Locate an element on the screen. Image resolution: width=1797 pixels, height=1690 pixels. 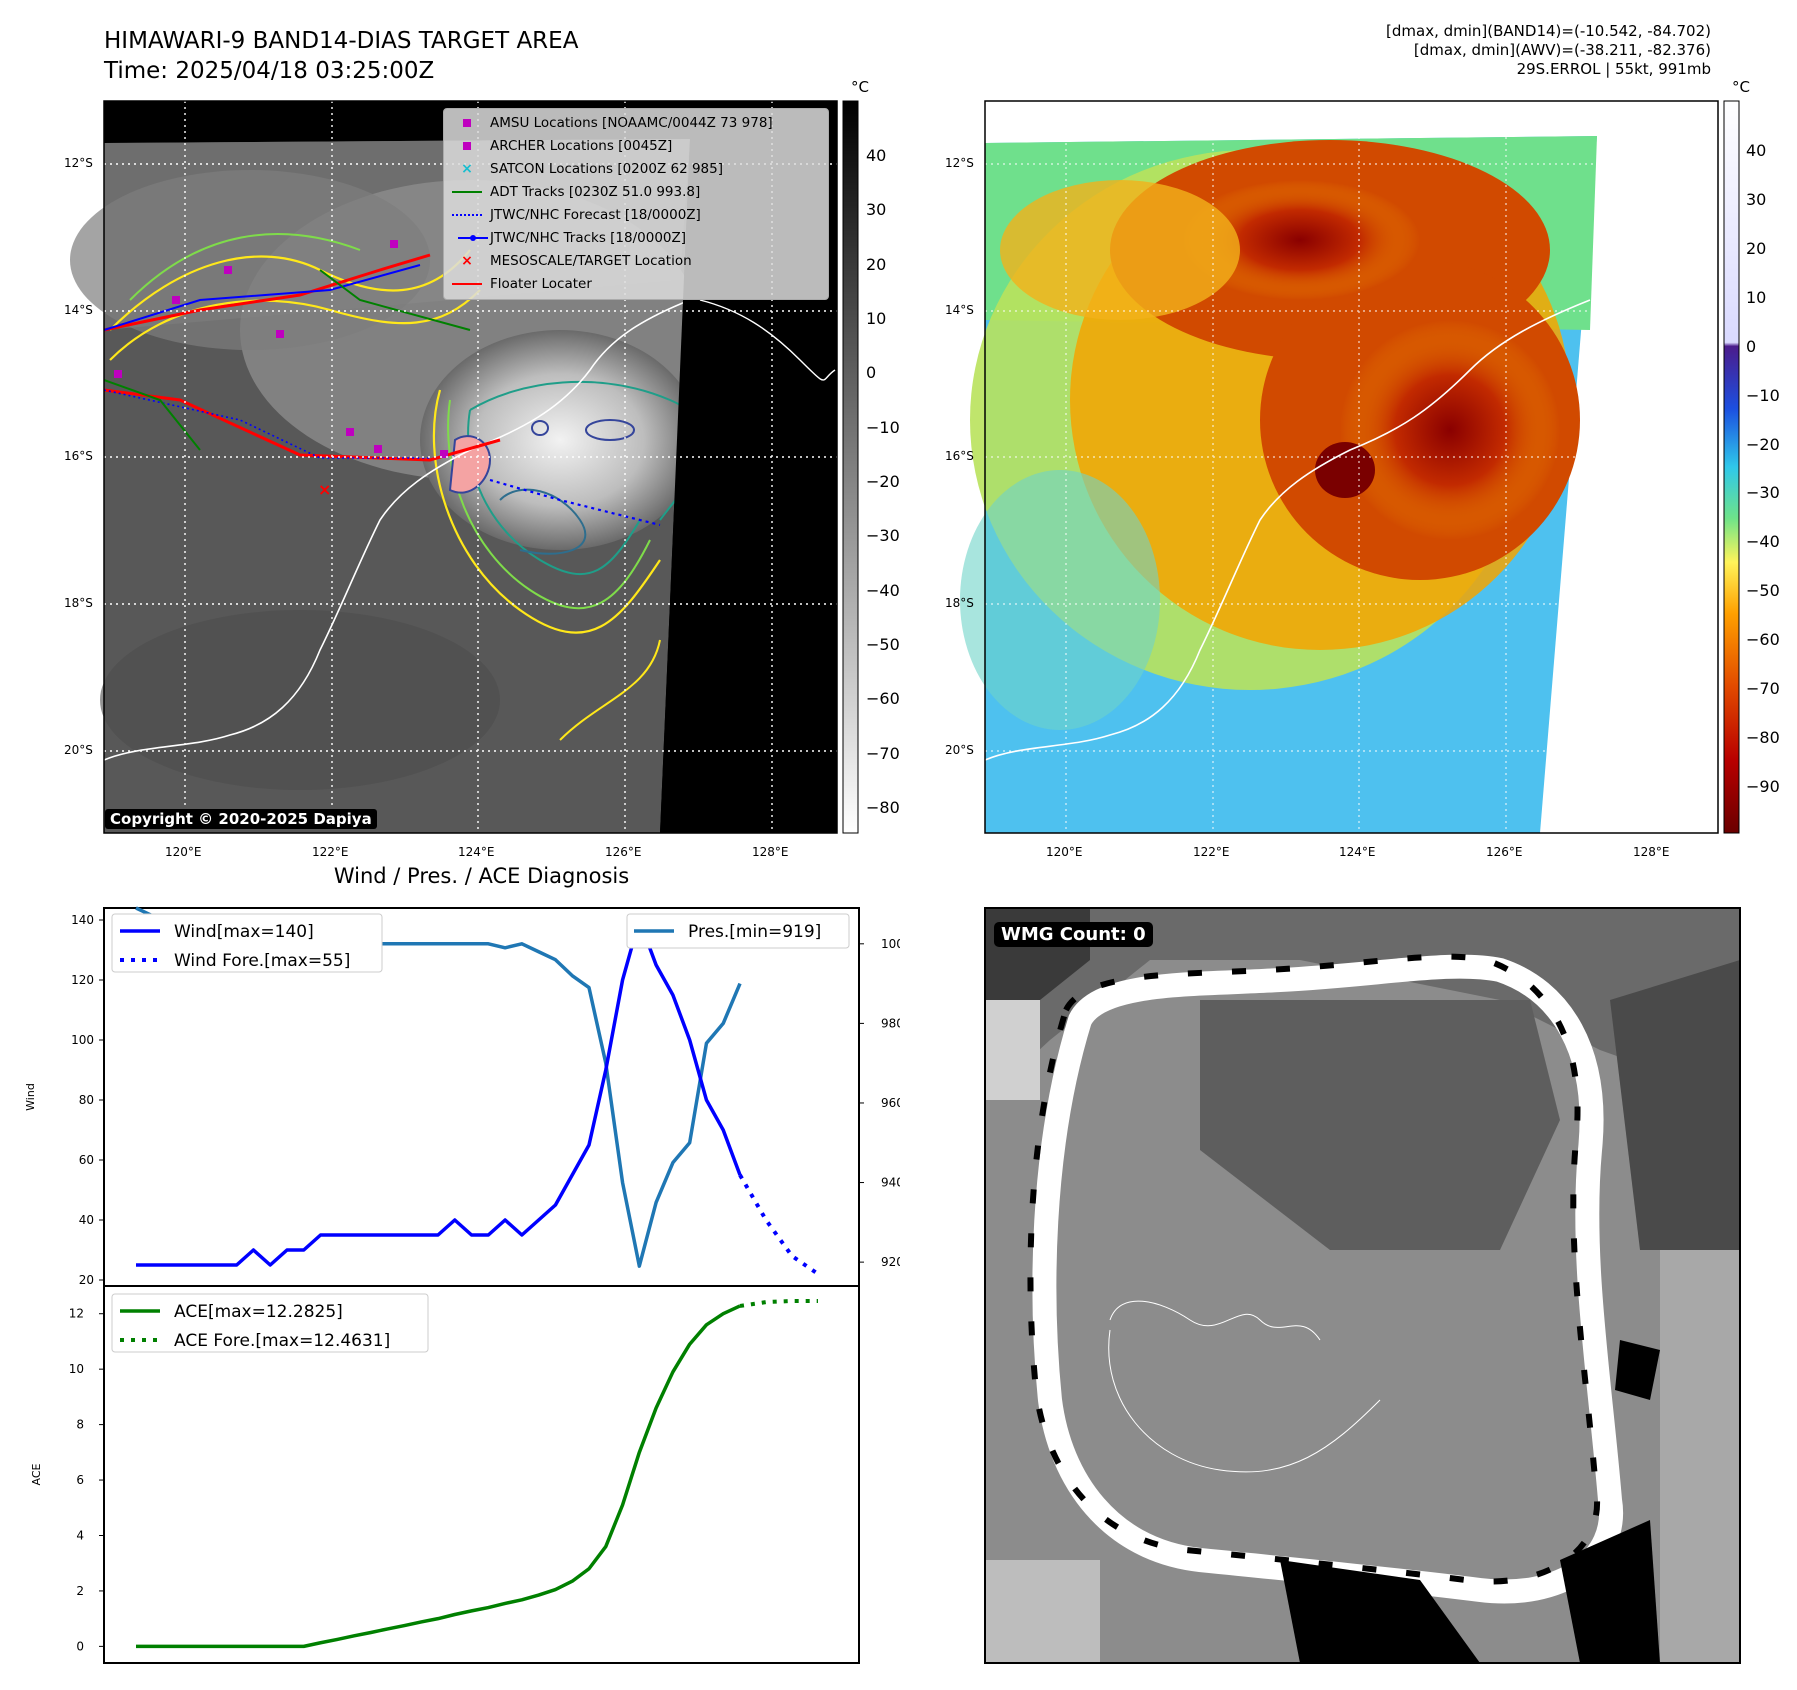
wind-legend-box is located at coordinates (247, 943).